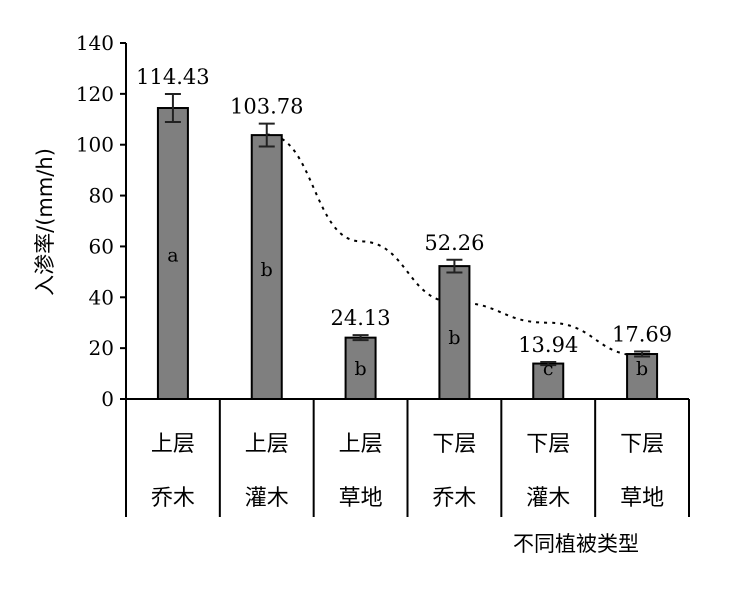  I want to click on y-tick-label: 20, so click(101, 348).